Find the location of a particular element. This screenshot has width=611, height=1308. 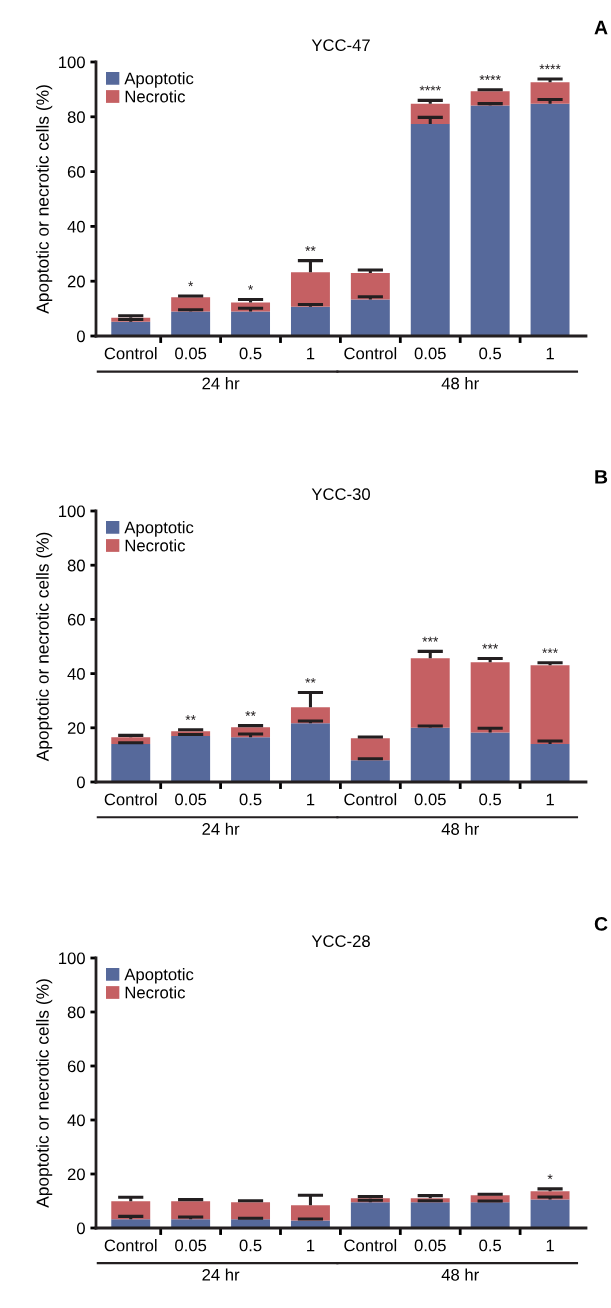

text: C is located at coordinates (601, 924).